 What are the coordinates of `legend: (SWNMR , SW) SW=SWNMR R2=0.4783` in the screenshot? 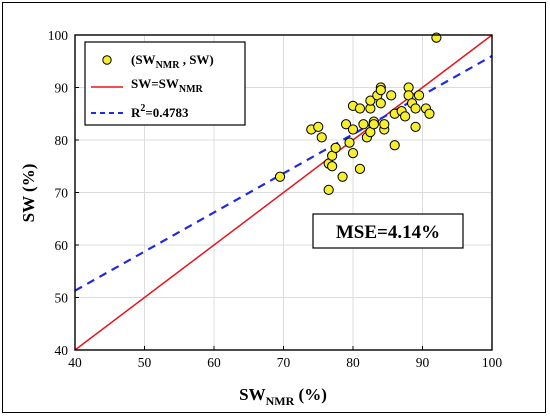 It's located at (165, 83).